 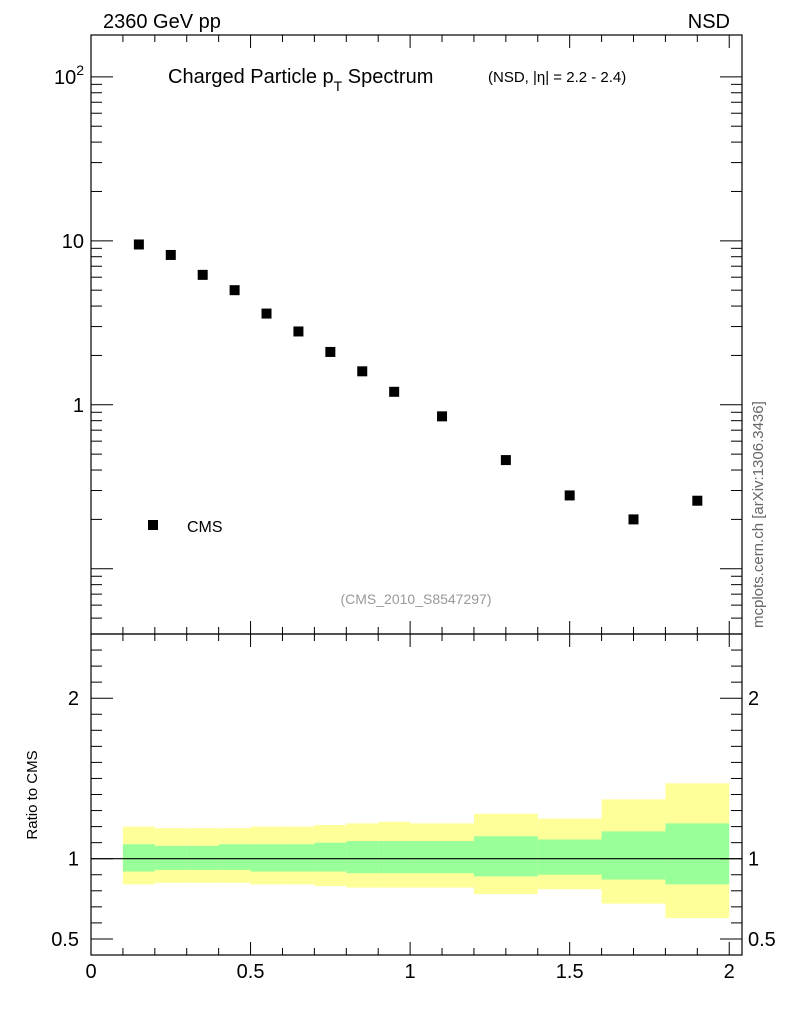 I want to click on x-tick-label: 2, so click(x=729, y=972).